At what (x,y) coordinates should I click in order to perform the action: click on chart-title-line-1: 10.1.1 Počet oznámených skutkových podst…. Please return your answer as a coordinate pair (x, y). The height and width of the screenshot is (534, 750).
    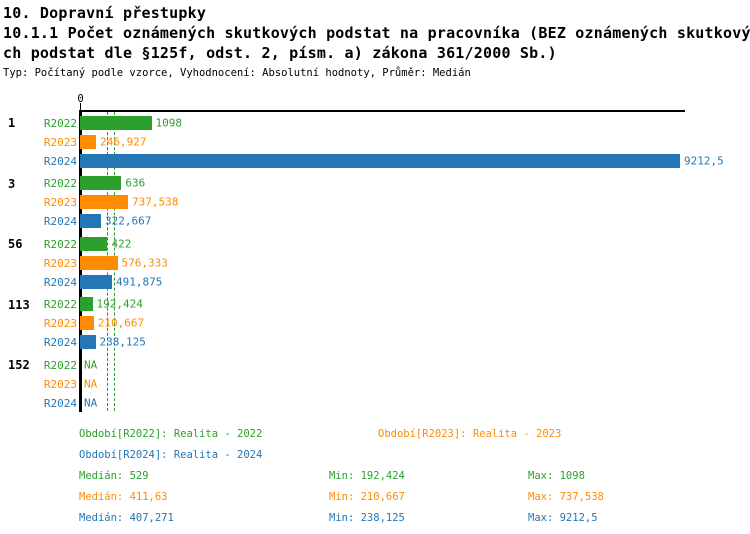
    Looking at the image, I should click on (376, 33).